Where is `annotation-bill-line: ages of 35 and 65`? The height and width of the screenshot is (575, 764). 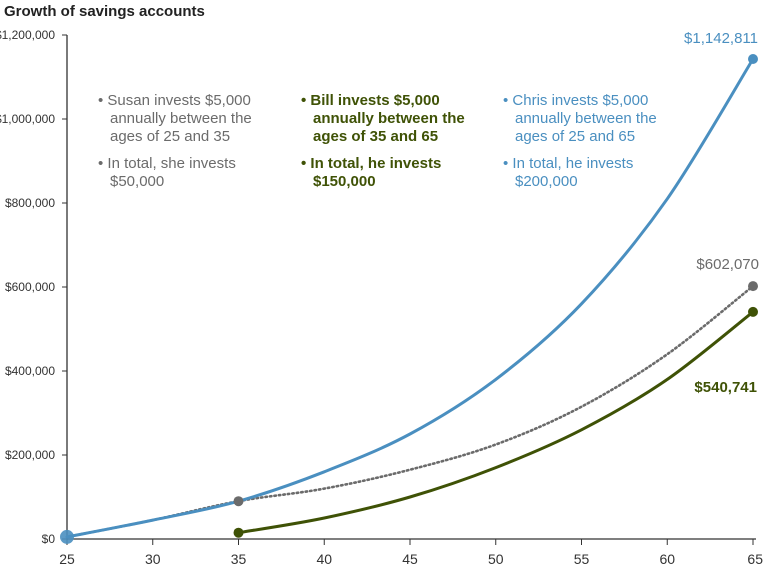 annotation-bill-line: ages of 35 and 65 is located at coordinates (375, 136).